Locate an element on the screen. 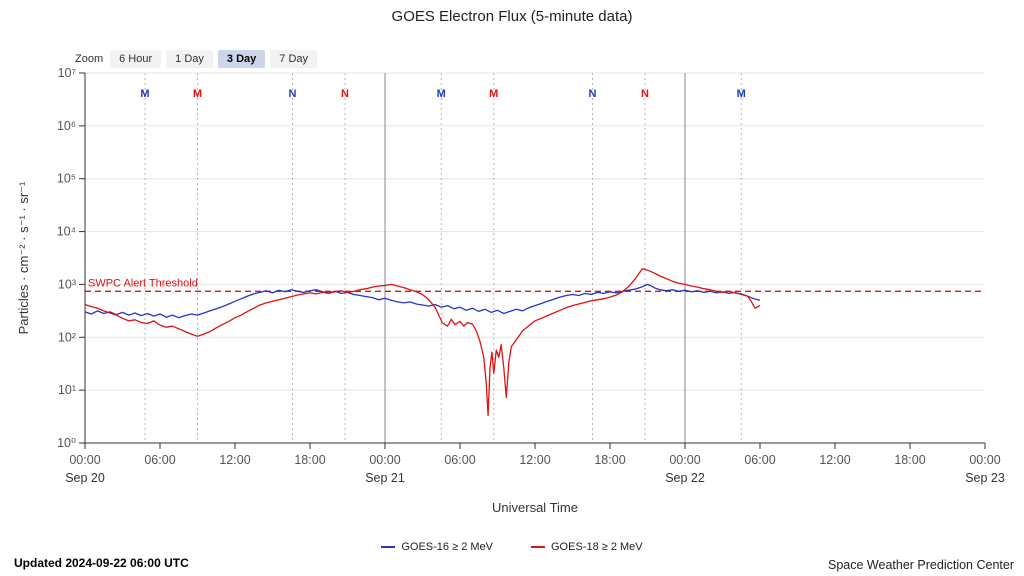 This screenshot has width=1024, height=576. zoom-button-1-day: 1 Day is located at coordinates (189, 59).